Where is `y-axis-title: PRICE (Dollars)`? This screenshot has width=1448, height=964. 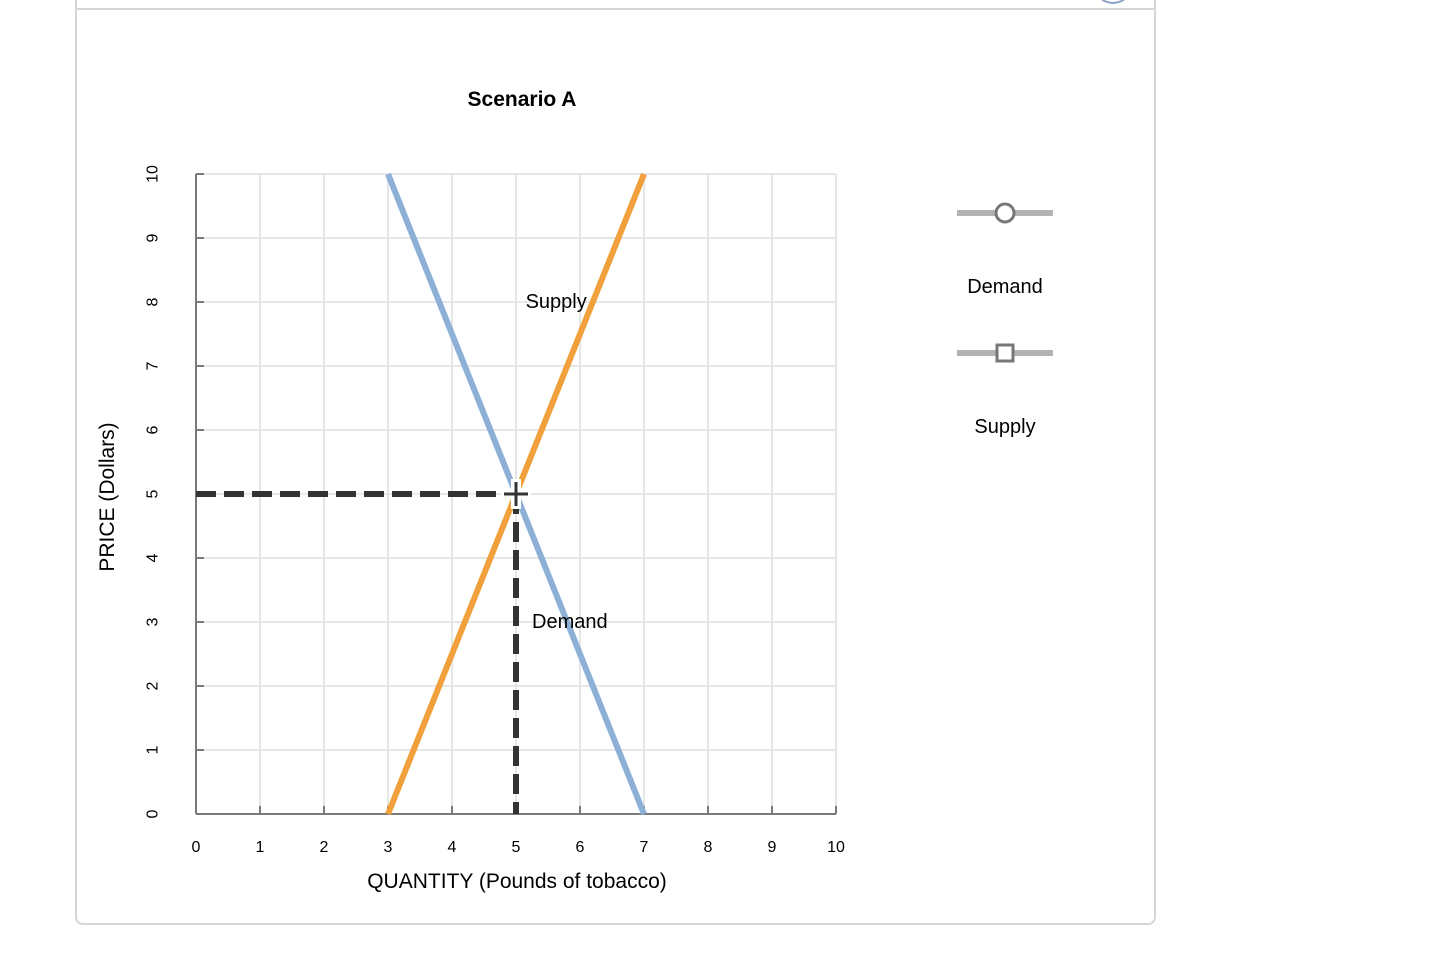 y-axis-title: PRICE (Dollars) is located at coordinates (107, 496).